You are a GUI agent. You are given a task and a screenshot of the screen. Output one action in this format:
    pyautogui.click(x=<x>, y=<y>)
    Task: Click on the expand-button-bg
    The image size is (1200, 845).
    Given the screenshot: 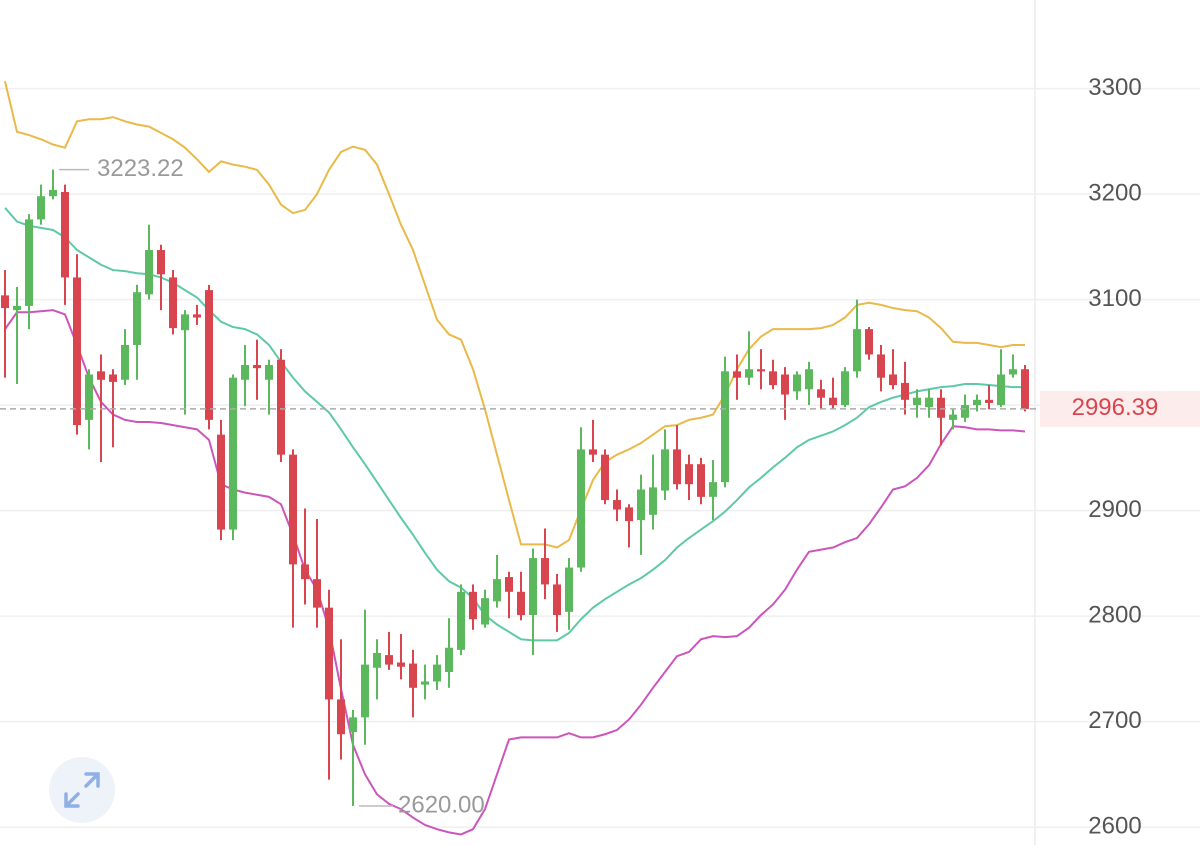 What is the action you would take?
    pyautogui.click(x=82, y=790)
    